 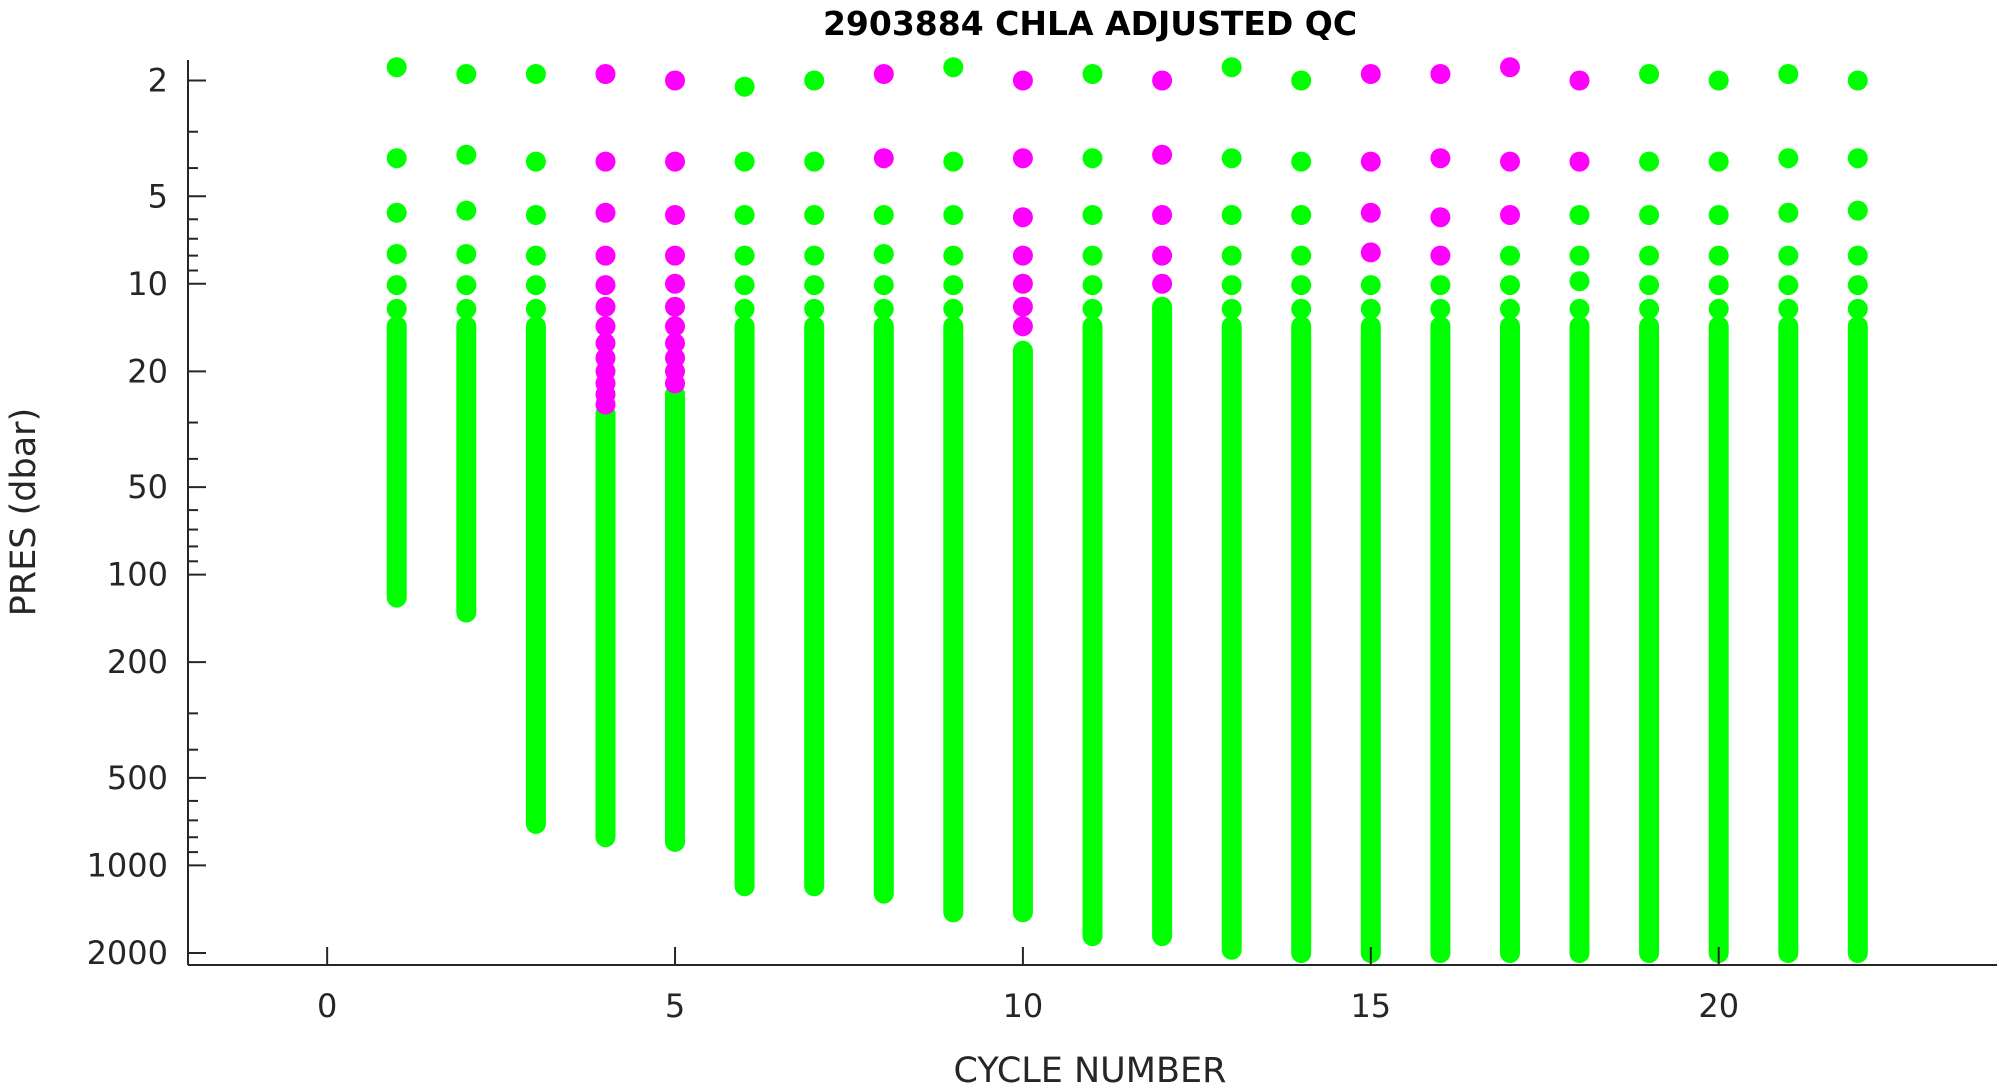 What do you see at coordinates (1028, 986) in the screenshot?
I see `x-ticks: 0 5 10 15 20` at bounding box center [1028, 986].